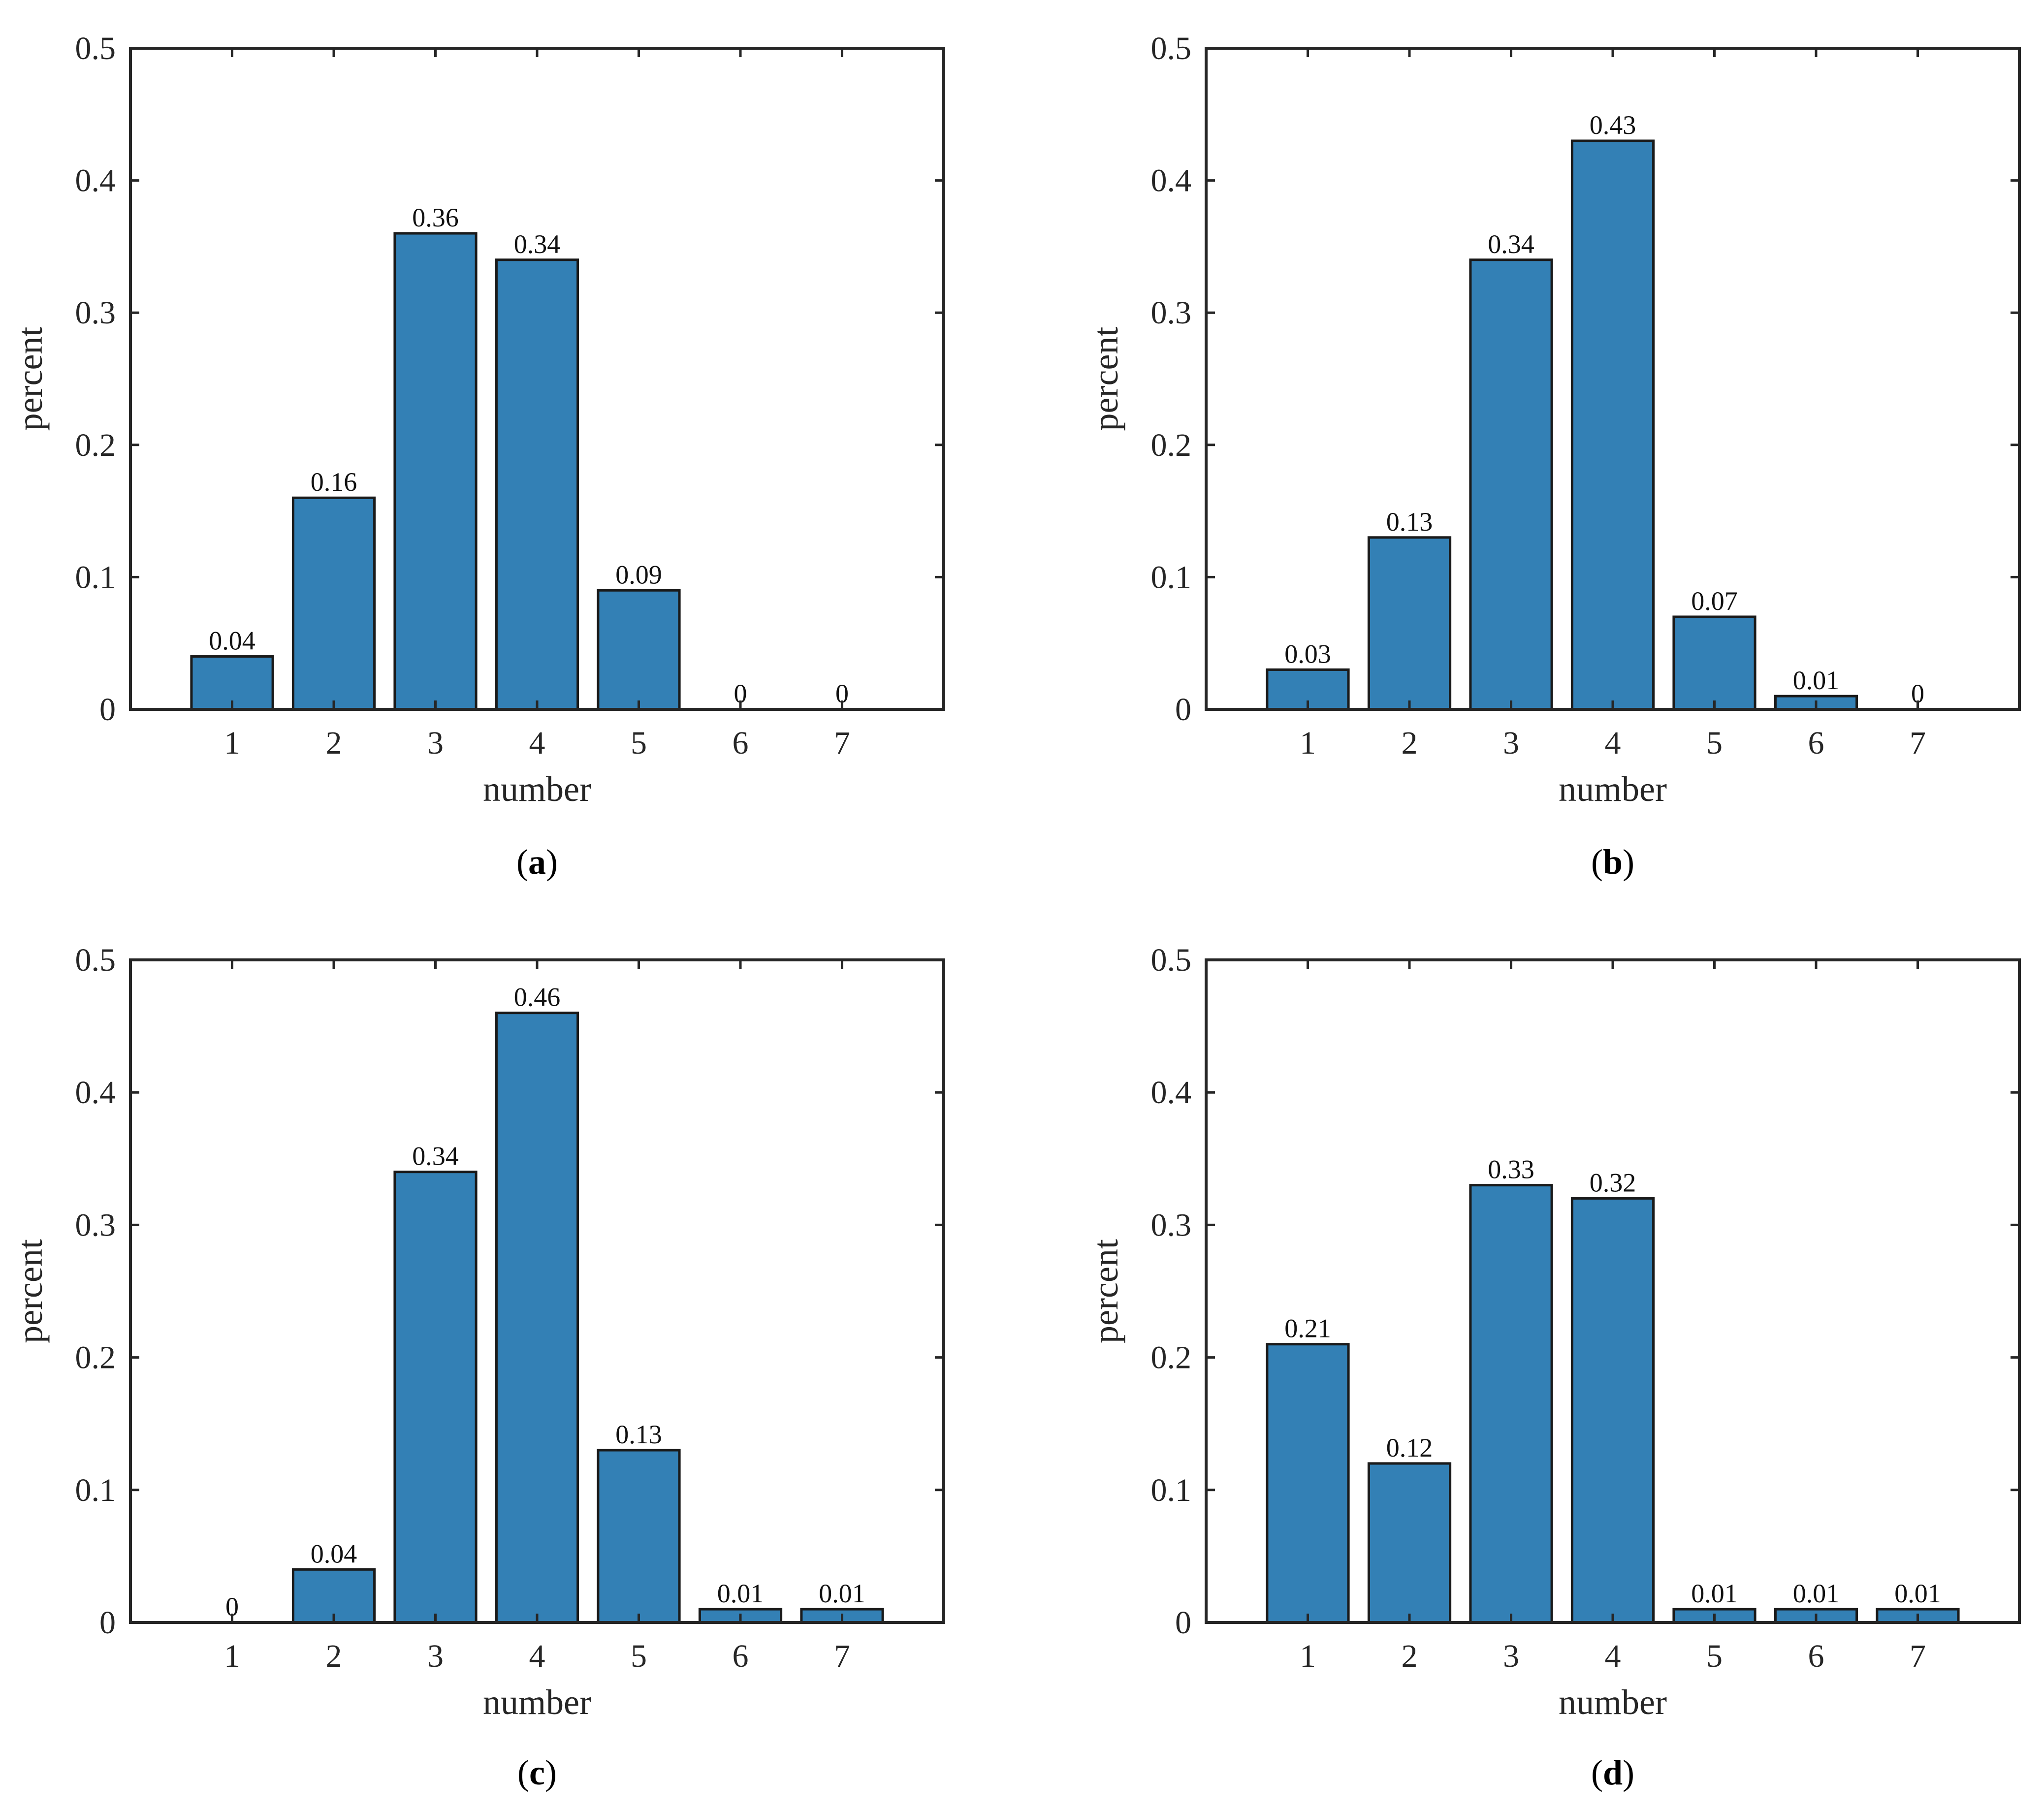  What do you see at coordinates (1307, 1328) in the screenshot?
I see `bar-value-label: 0.21` at bounding box center [1307, 1328].